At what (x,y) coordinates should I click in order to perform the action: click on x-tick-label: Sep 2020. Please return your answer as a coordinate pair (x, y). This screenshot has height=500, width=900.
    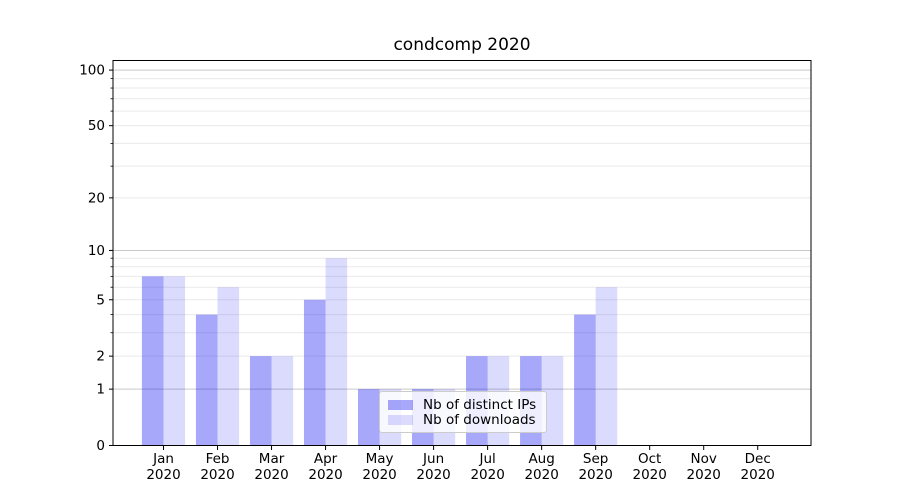
    Looking at the image, I should click on (595, 467).